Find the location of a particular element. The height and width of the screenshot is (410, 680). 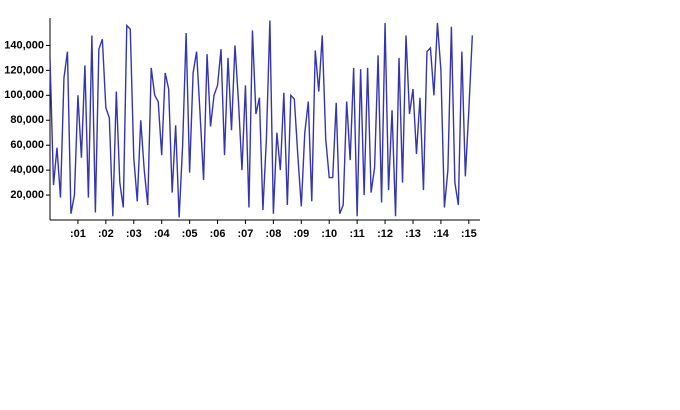

x-tick-label: :15 is located at coordinates (469, 234).